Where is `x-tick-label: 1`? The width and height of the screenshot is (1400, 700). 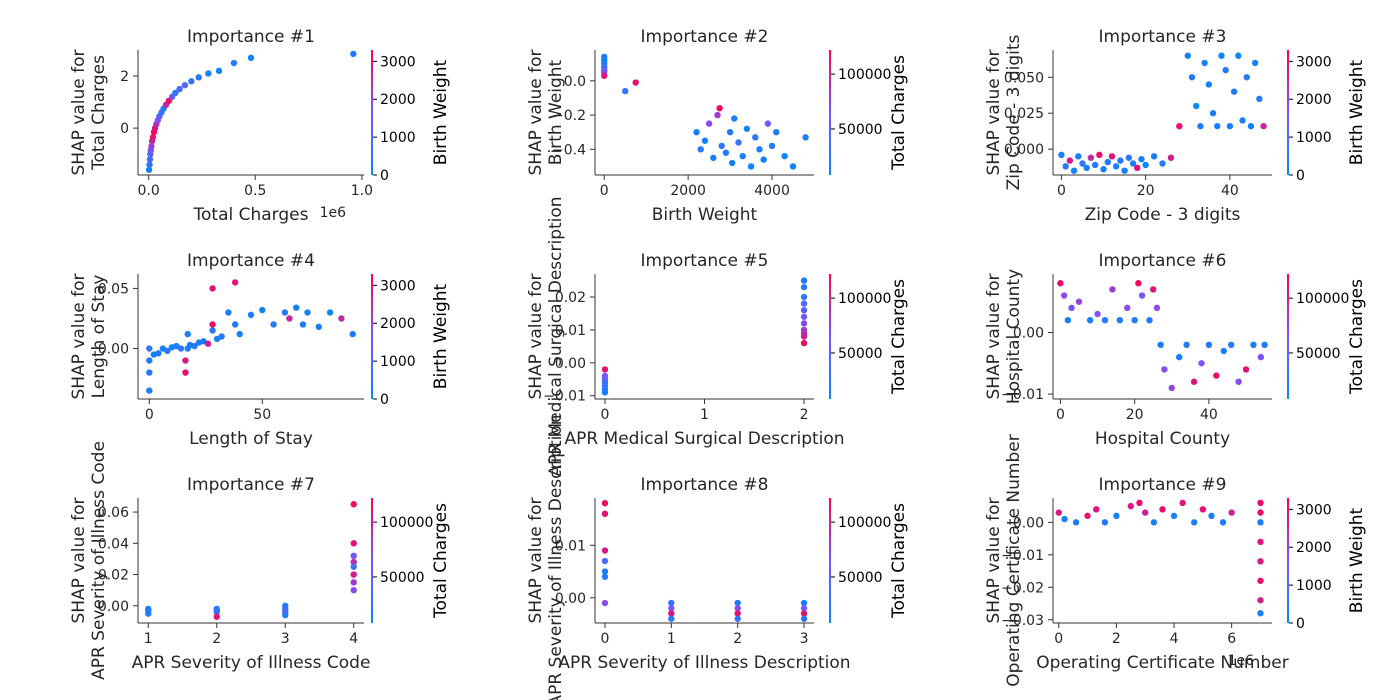 x-tick-label: 1 is located at coordinates (704, 415).